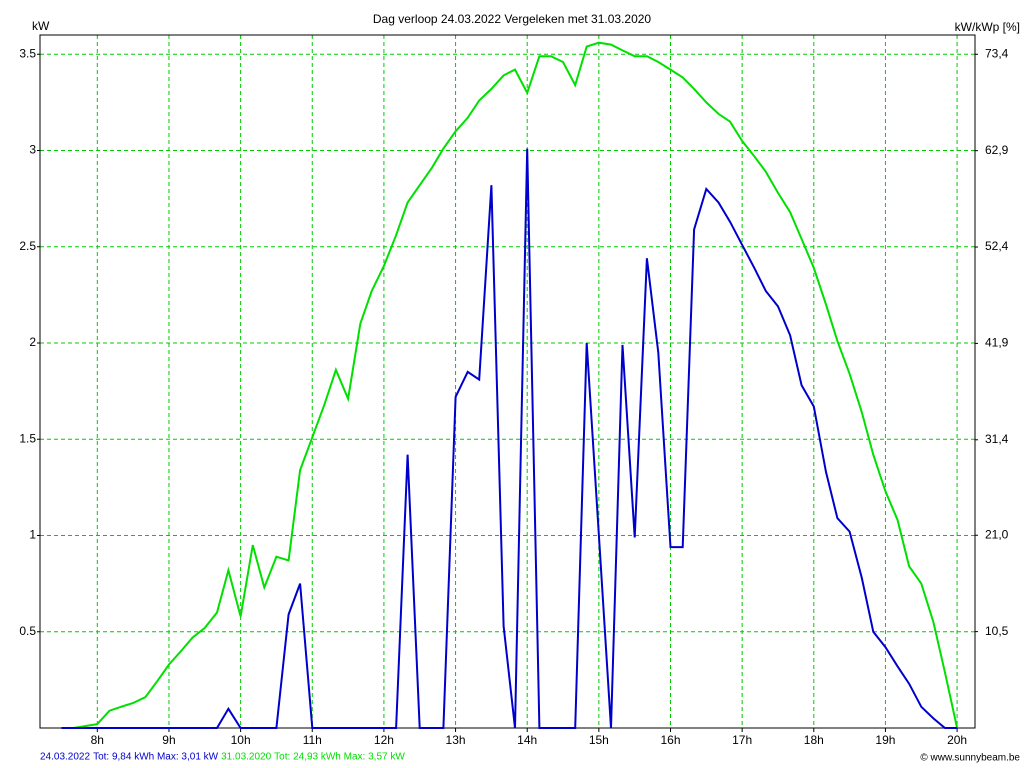 This screenshot has width=1024, height=768. Describe the element at coordinates (456, 740) in the screenshot. I see `x-tick-label: 13h` at that location.